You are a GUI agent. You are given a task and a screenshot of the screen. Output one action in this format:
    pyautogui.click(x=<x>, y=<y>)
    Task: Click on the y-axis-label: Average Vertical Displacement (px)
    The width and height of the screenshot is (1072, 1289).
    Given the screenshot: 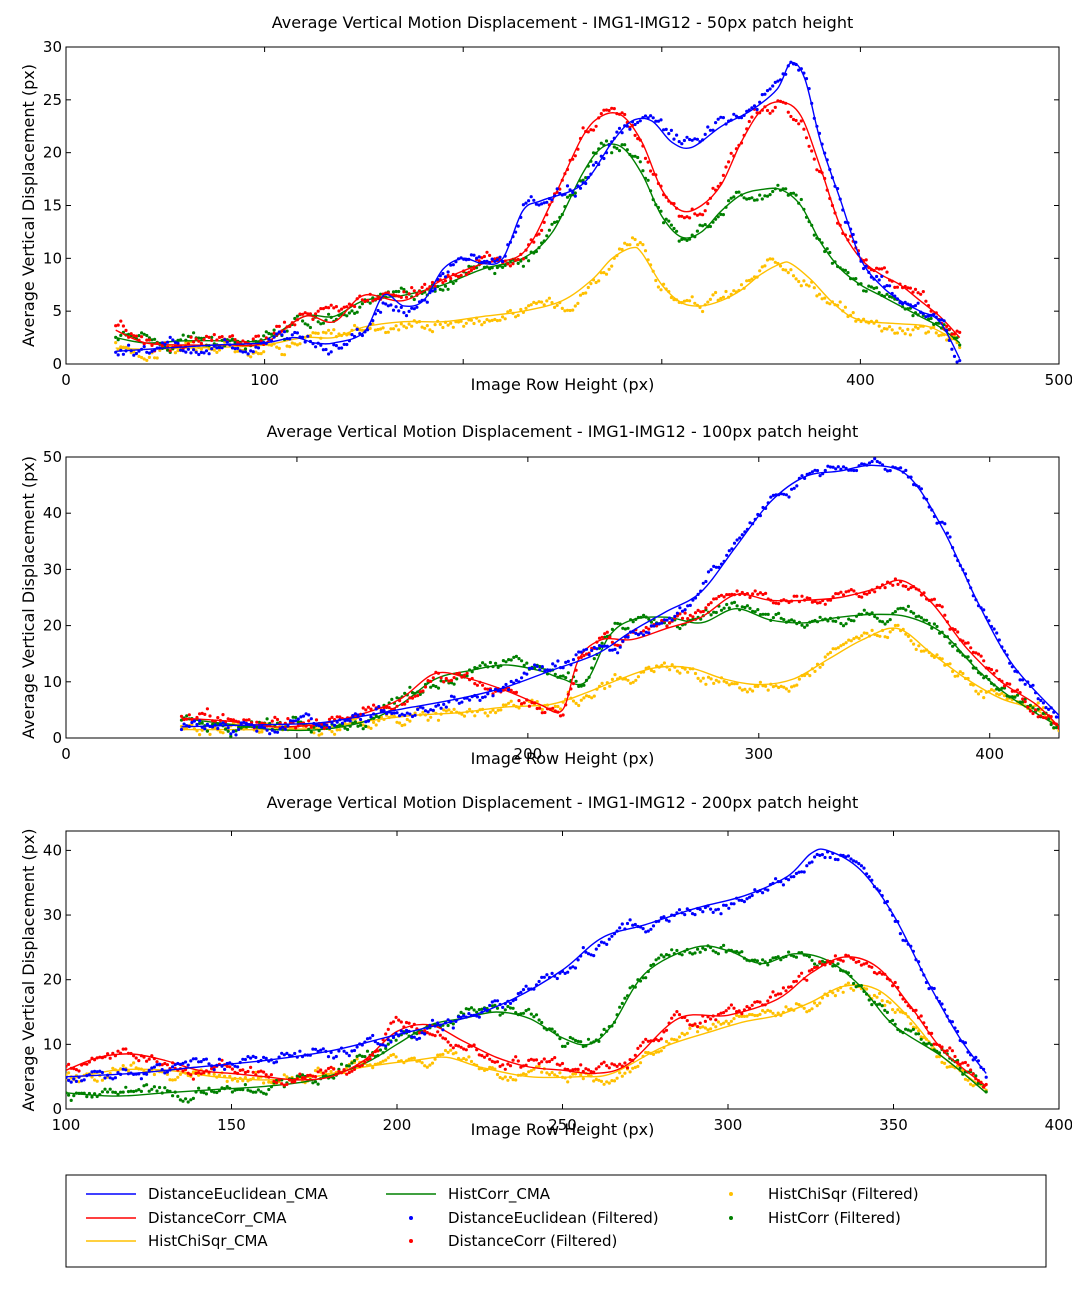 What is the action you would take?
    pyautogui.click(x=28, y=205)
    